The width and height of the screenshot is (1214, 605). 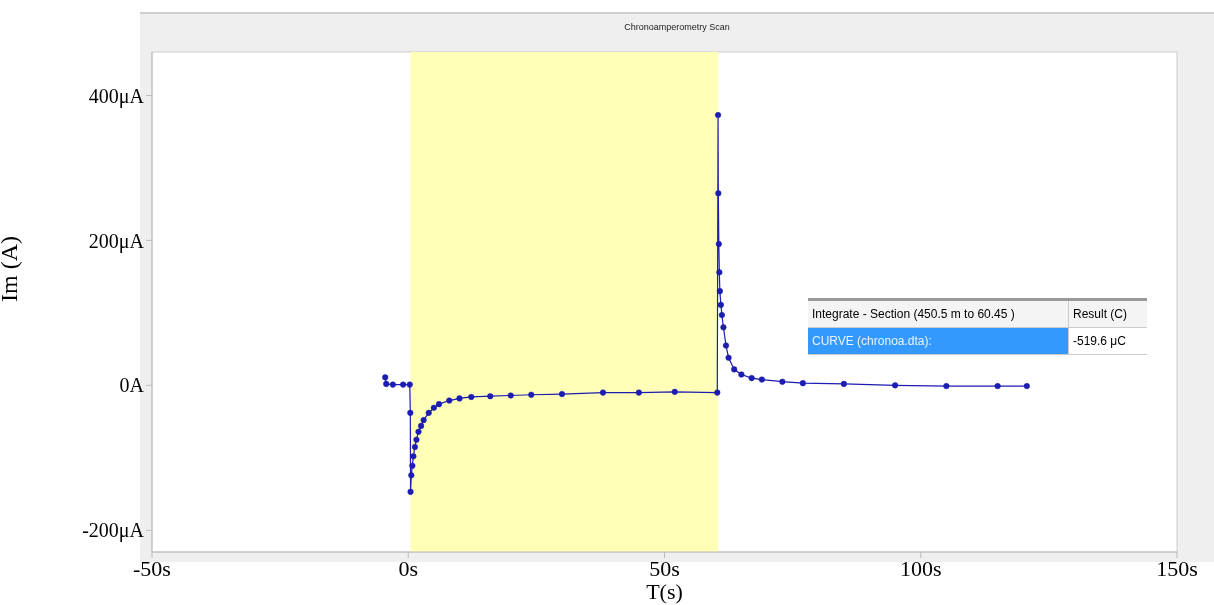 I want to click on x-axis-title: T(s), so click(x=664, y=591).